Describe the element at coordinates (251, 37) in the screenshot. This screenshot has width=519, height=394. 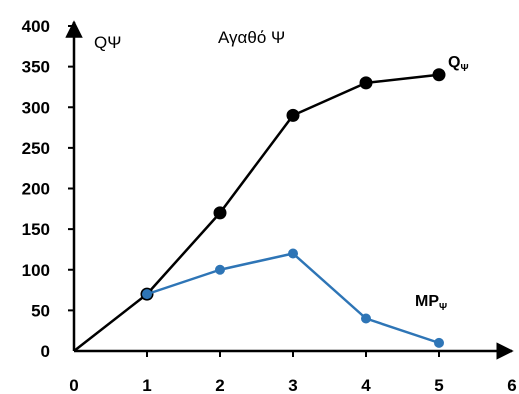
I see `chart-title: Αγαθό Ψ` at that location.